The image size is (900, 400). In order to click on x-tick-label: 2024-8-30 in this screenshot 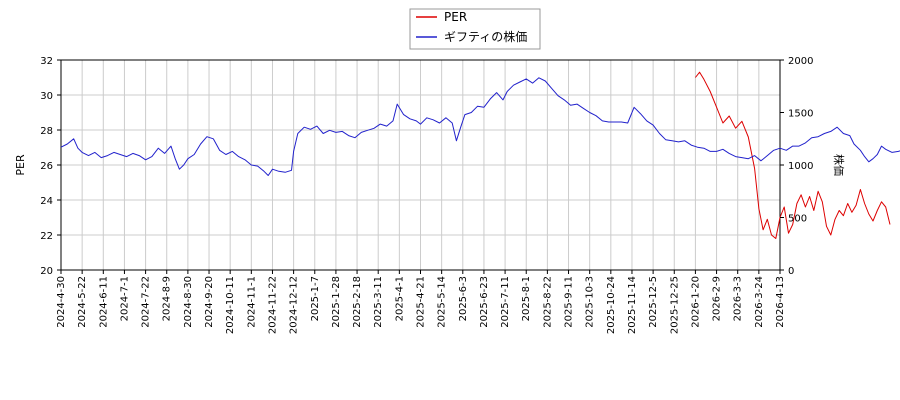, I will do `click(188, 302)`.